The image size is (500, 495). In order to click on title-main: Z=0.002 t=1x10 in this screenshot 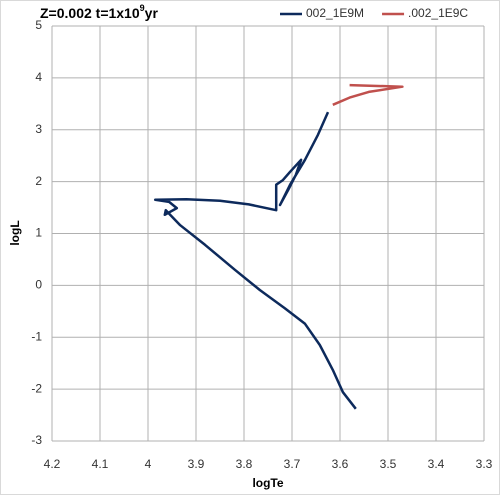, I will do `click(90, 13)`.